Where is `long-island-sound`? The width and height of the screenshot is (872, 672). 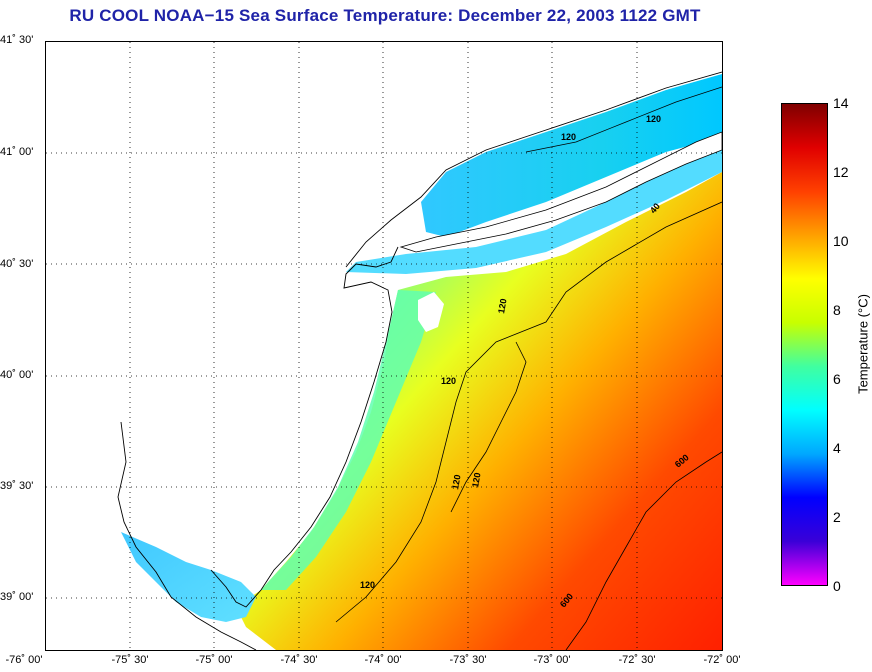 long-island-sound is located at coordinates (571, 155).